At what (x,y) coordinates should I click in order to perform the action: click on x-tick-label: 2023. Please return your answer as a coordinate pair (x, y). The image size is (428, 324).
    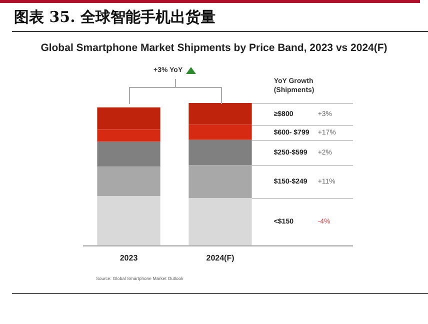
    Looking at the image, I should click on (129, 257).